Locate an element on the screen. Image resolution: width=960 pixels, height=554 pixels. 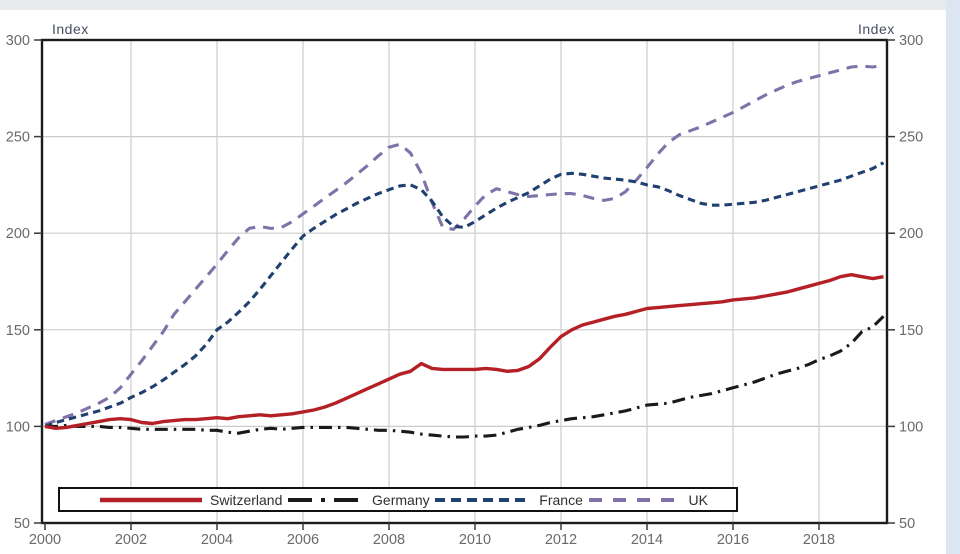
y-axis-title-right: Index is located at coordinates (876, 29).